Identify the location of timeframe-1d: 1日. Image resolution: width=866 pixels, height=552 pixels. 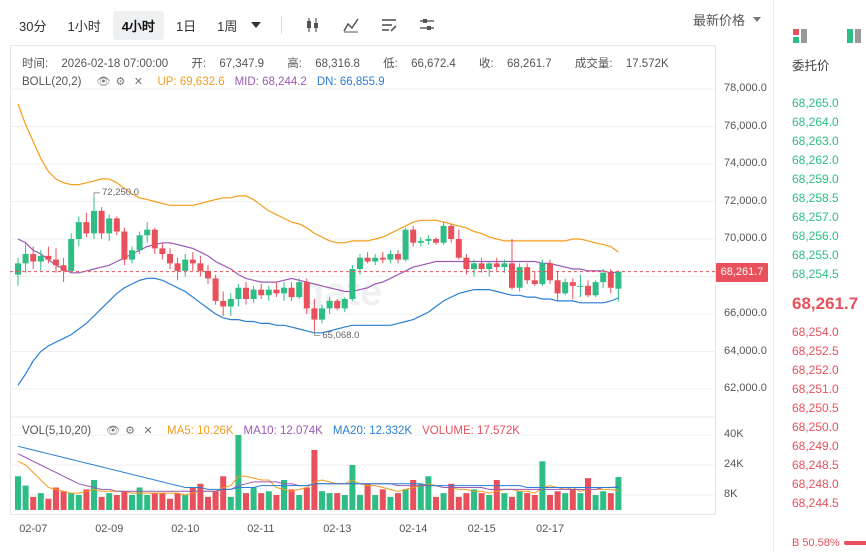
(186, 26).